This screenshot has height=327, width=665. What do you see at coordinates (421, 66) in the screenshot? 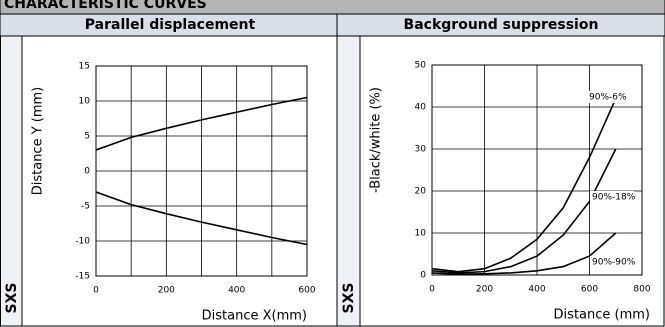
I see `y-tick-label: 50` at bounding box center [421, 66].